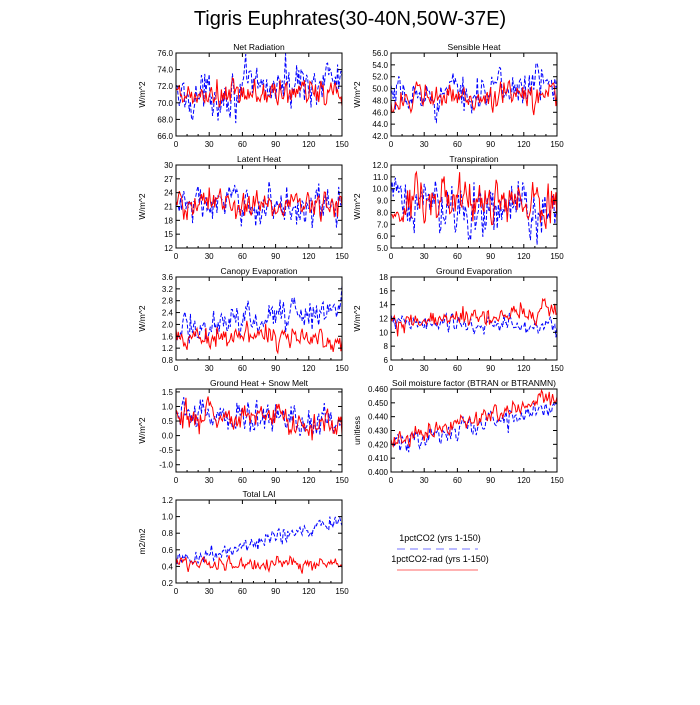 The width and height of the screenshot is (700, 705). What do you see at coordinates (165, 136) in the screenshot?
I see `y-tick-label: 66.0` at bounding box center [165, 136].